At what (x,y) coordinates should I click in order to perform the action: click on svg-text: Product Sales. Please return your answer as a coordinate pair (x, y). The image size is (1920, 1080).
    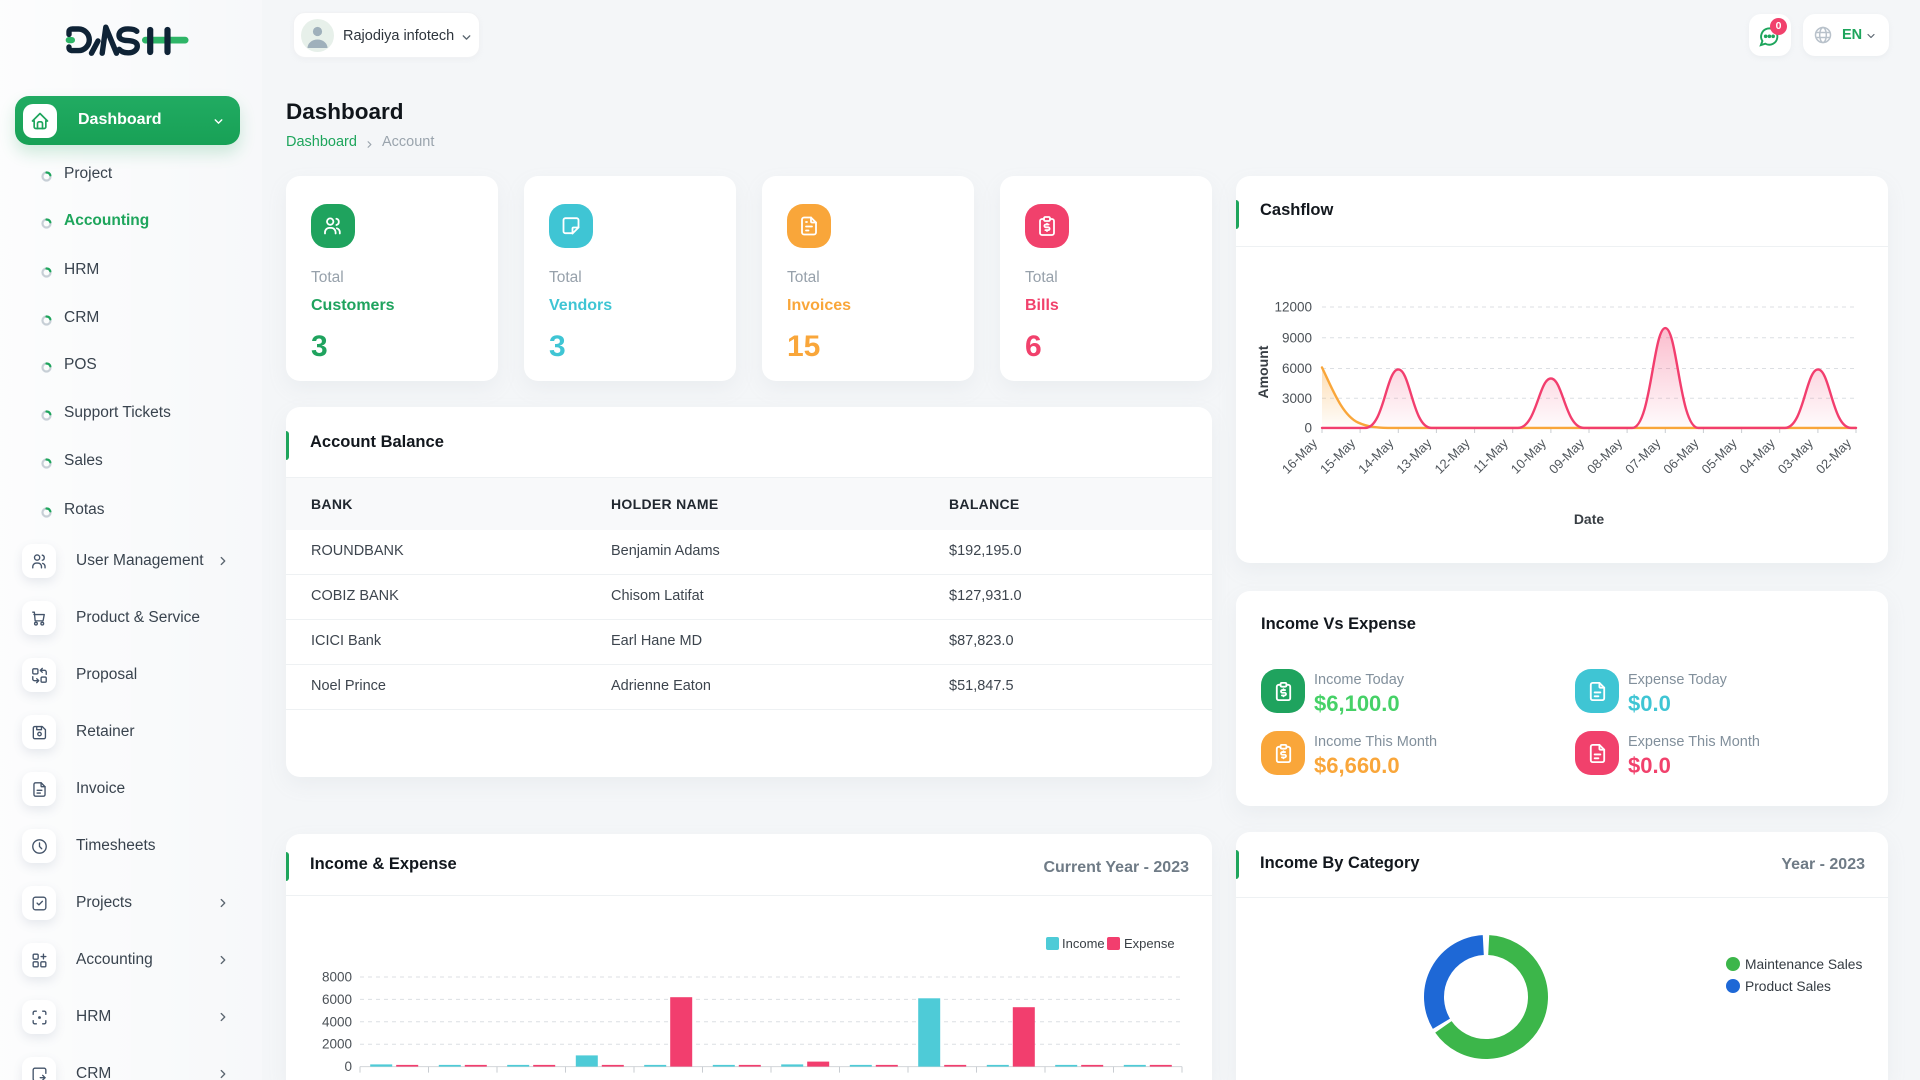
    Looking at the image, I should click on (1788, 986).